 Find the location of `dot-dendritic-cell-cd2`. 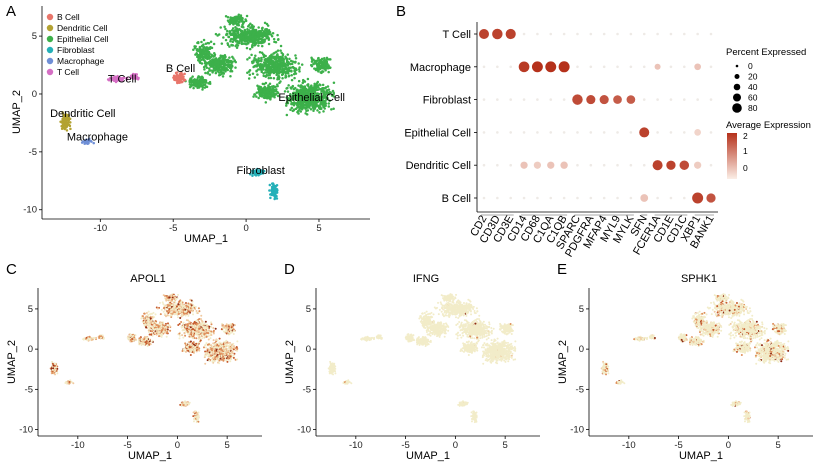

dot-dendritic-cell-cd2 is located at coordinates (484, 165).